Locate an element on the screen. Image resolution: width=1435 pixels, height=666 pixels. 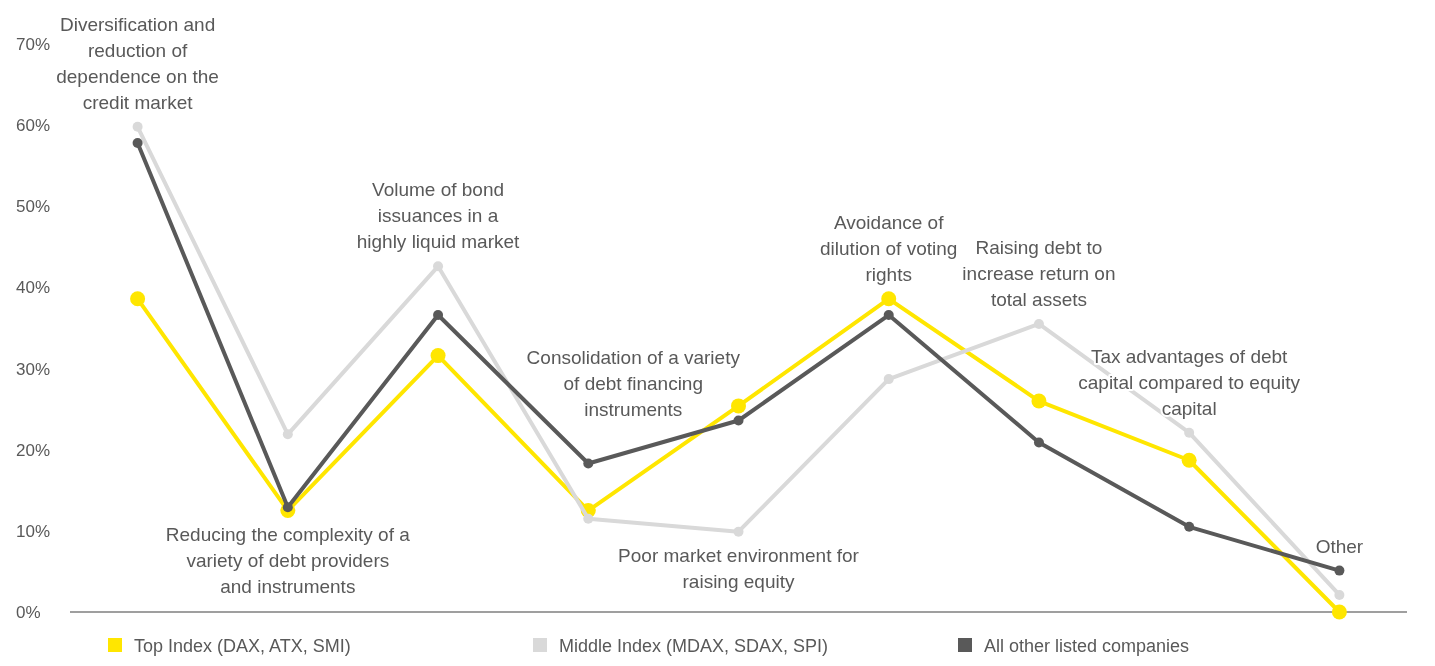
x-tick-label: Other is located at coordinates (1339, 546).